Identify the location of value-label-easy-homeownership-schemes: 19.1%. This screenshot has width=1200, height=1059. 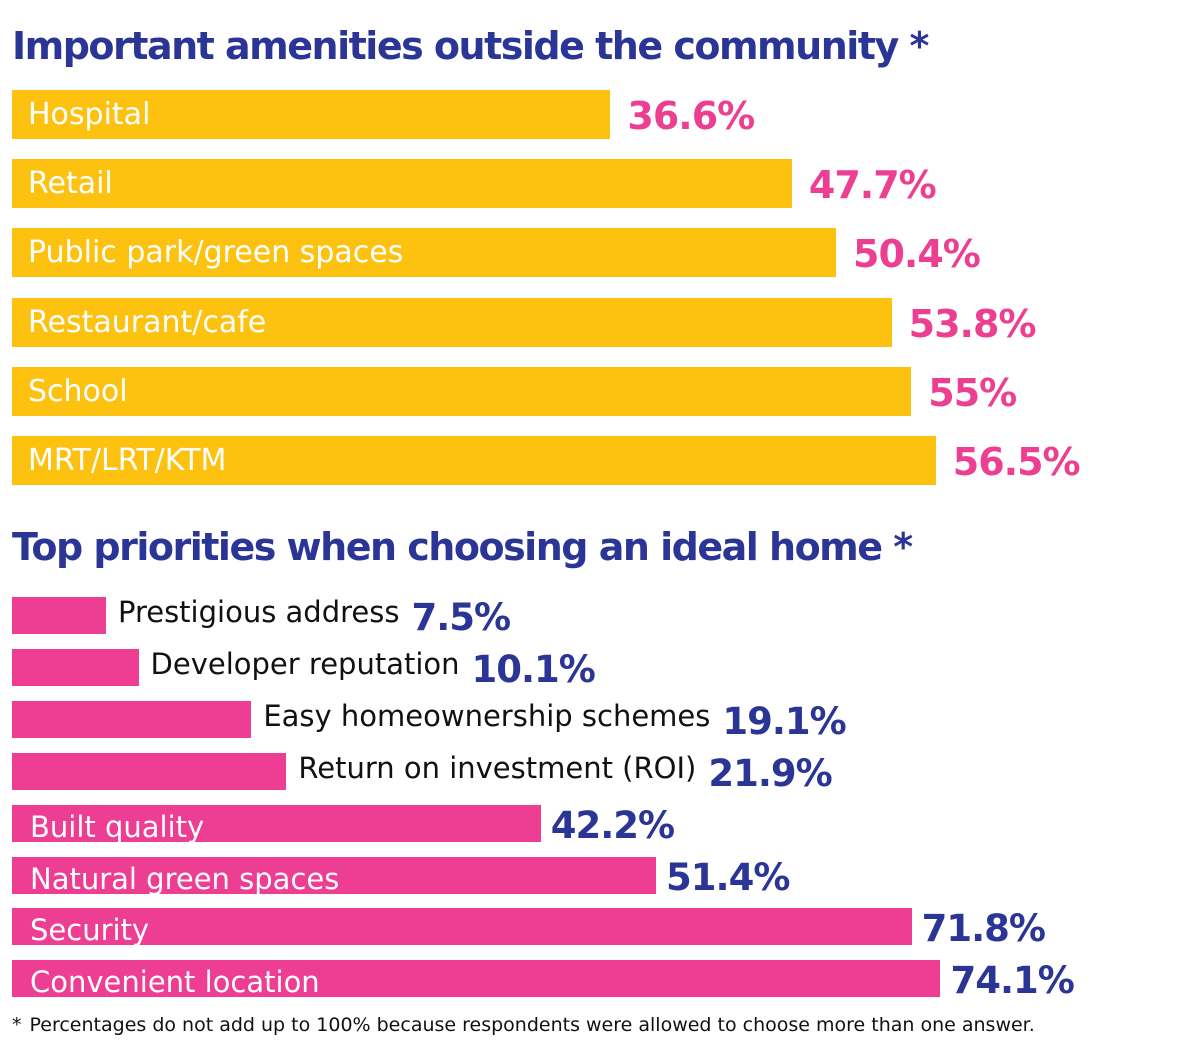
(784, 721).